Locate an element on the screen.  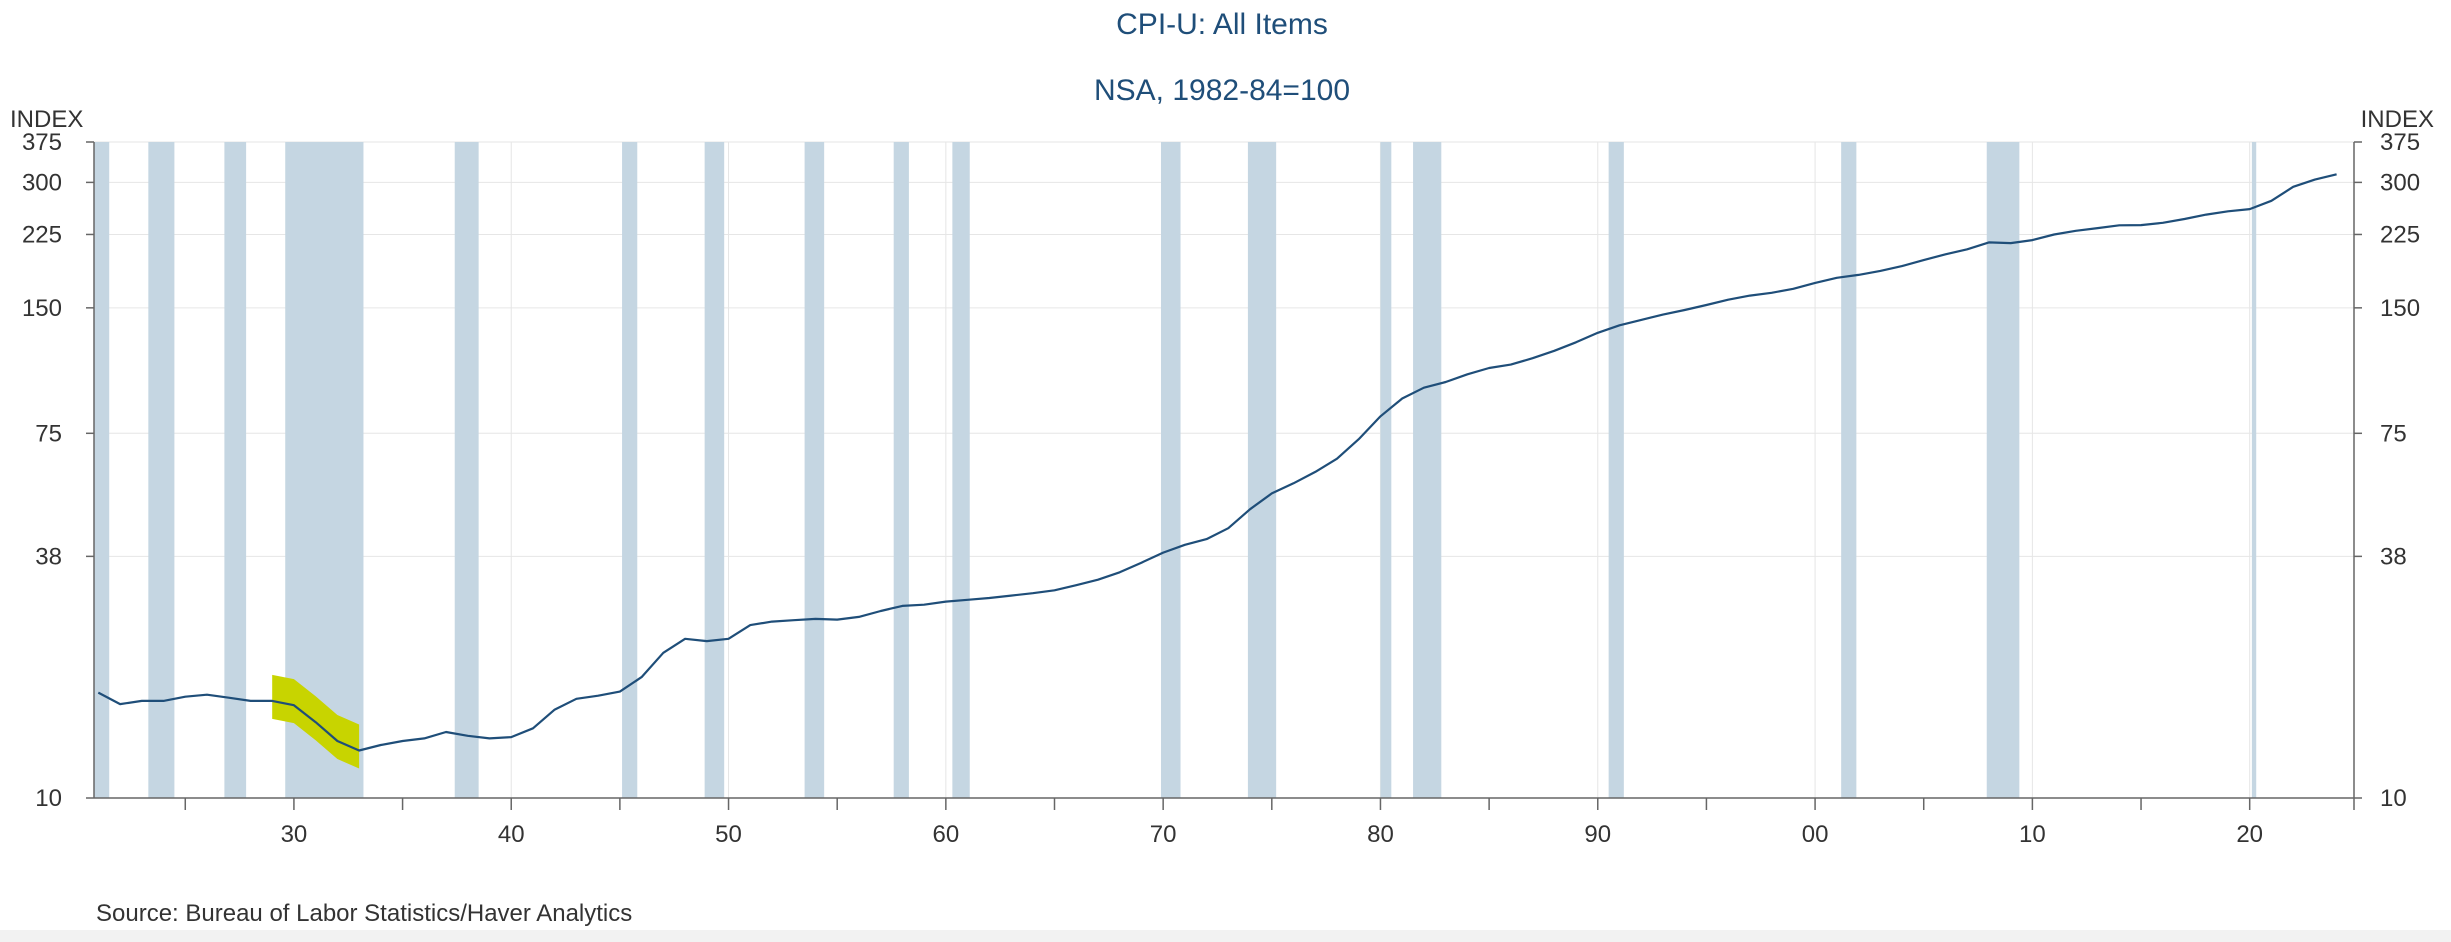
x-tick-label: 50 is located at coordinates (728, 834).